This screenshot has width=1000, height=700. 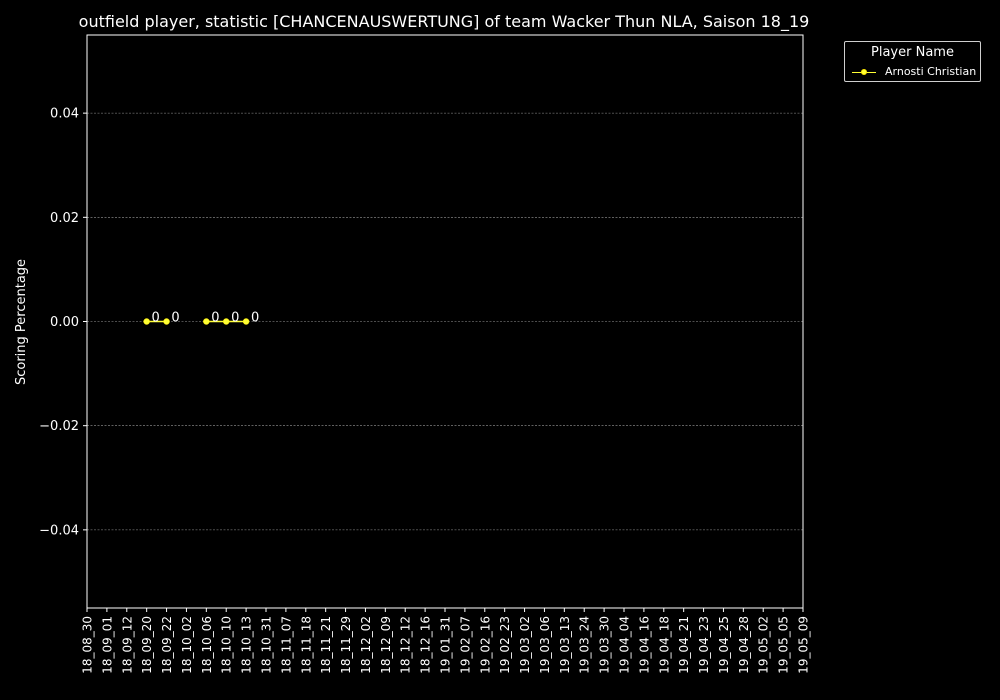 I want to click on x-tick-label: 19_03_30, so click(x=605, y=645).